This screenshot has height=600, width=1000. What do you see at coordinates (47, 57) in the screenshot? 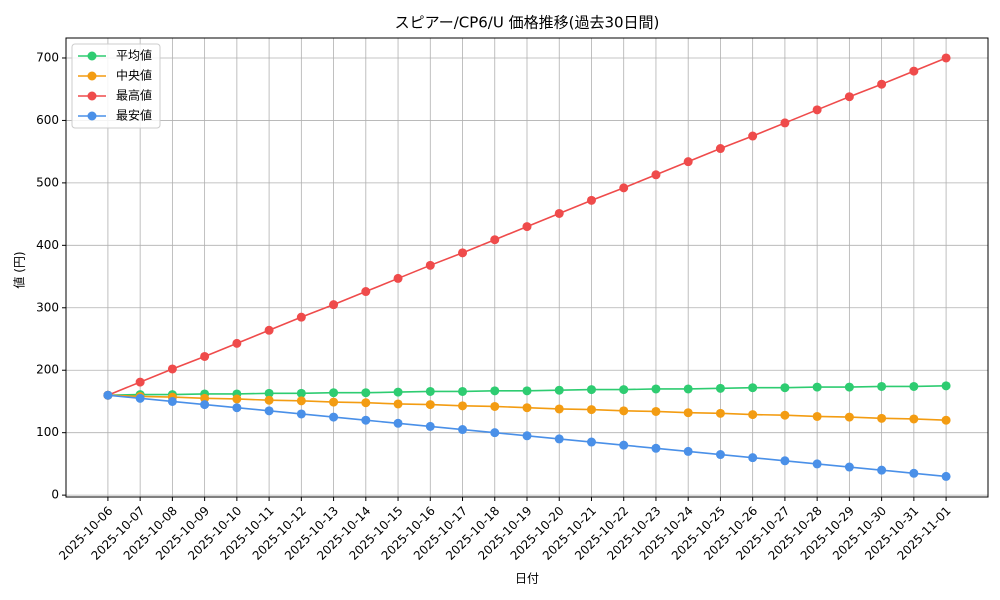
I see `y-tick-label: 700` at bounding box center [47, 57].